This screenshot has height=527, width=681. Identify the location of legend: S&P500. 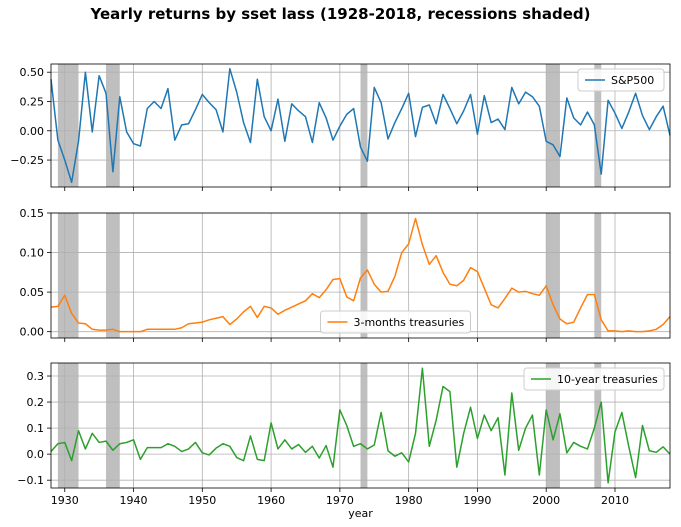
(621, 80).